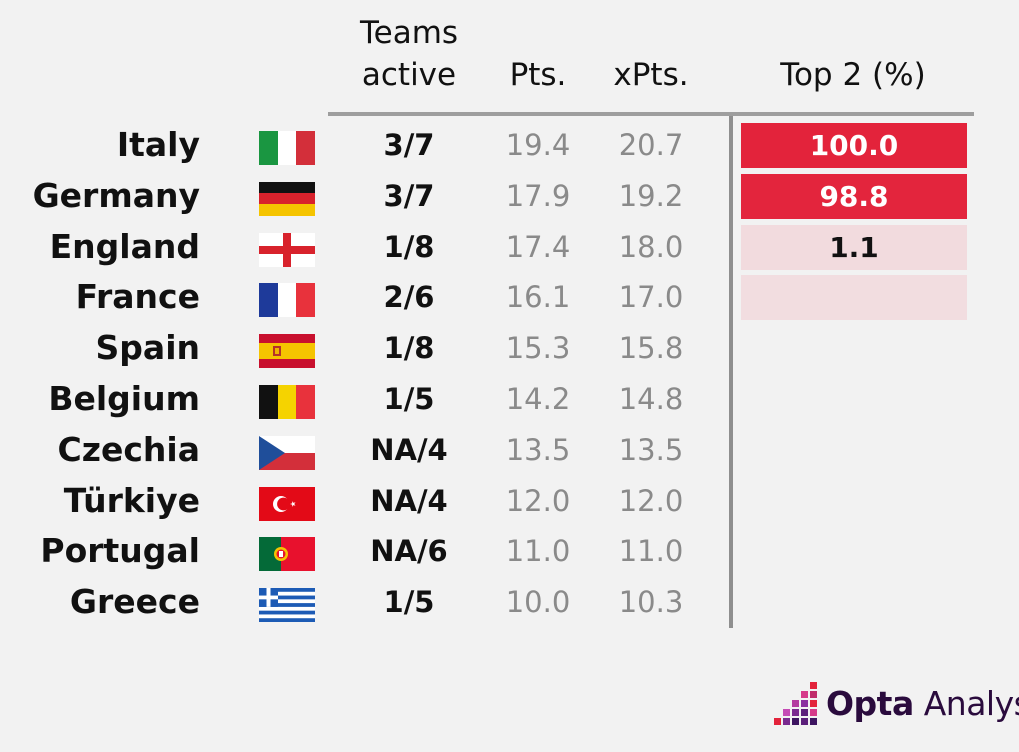 The width and height of the screenshot is (1019, 752). Describe the element at coordinates (287, 351) in the screenshot. I see `spain-flag` at that location.